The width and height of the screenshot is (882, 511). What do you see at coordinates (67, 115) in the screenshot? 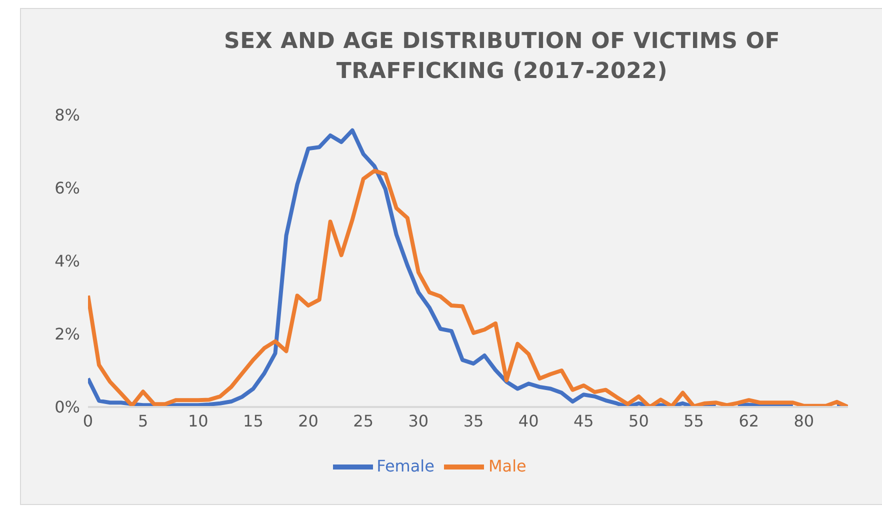
I see `y-tick-label: 8%` at bounding box center [67, 115].